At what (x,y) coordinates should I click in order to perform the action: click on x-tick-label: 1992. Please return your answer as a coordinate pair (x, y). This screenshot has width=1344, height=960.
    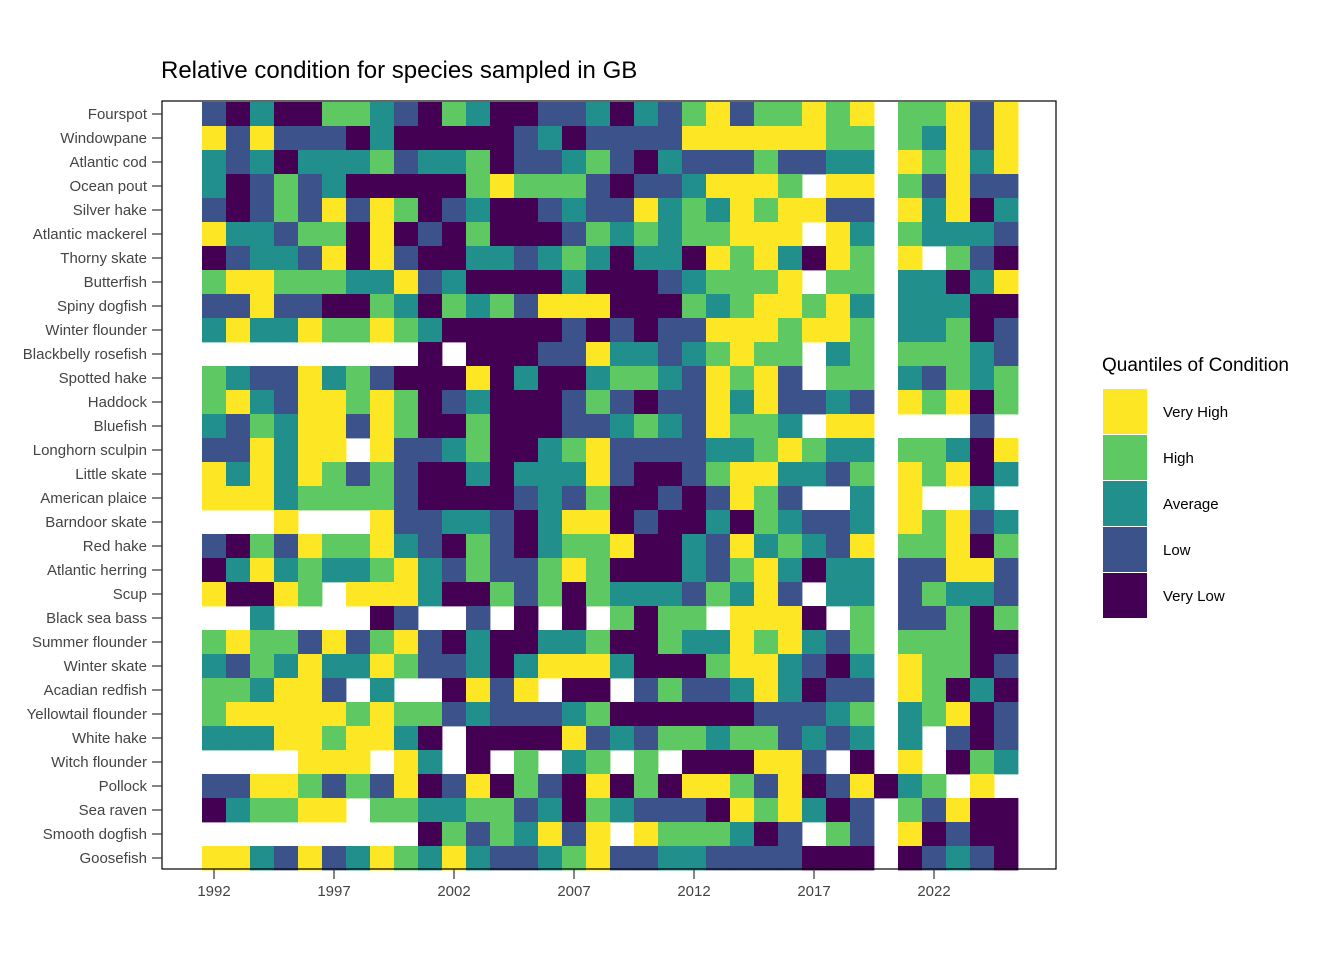
    Looking at the image, I should click on (213, 891).